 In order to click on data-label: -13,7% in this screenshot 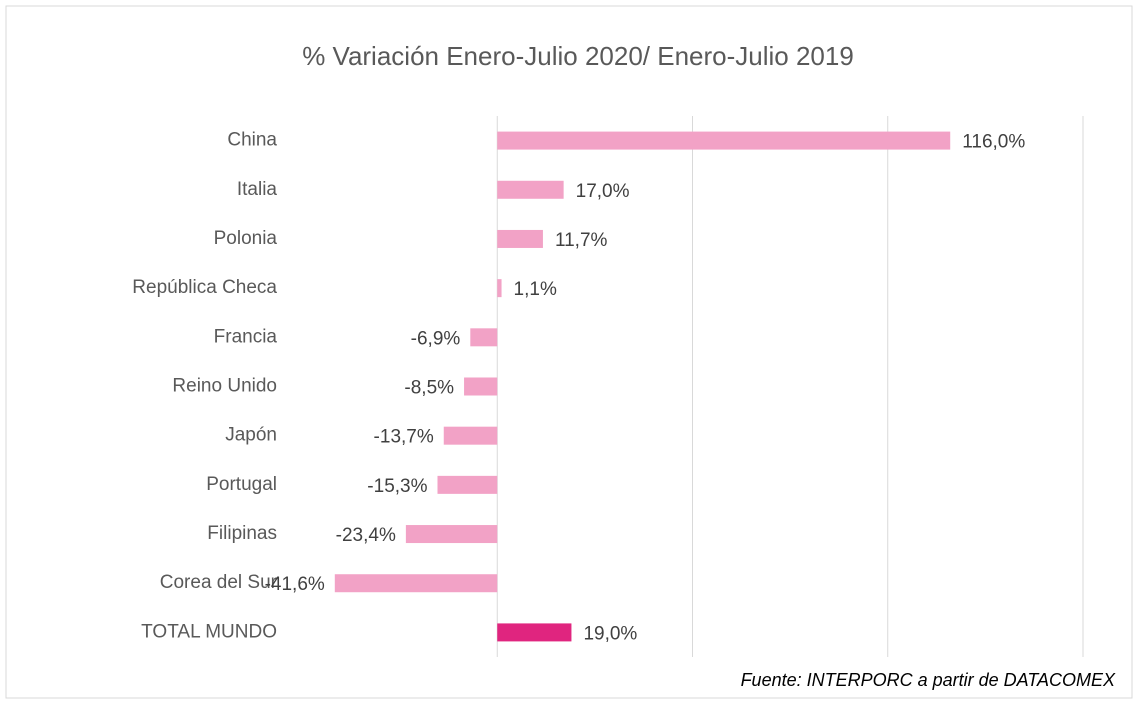, I will do `click(404, 437)`.